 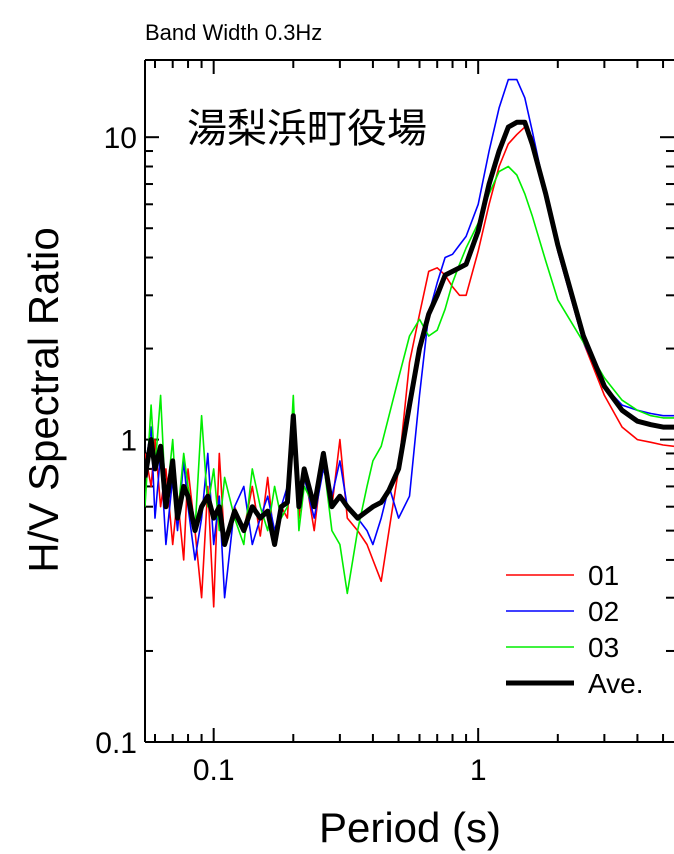 I want to click on legend-label: 02, so click(x=603, y=611).